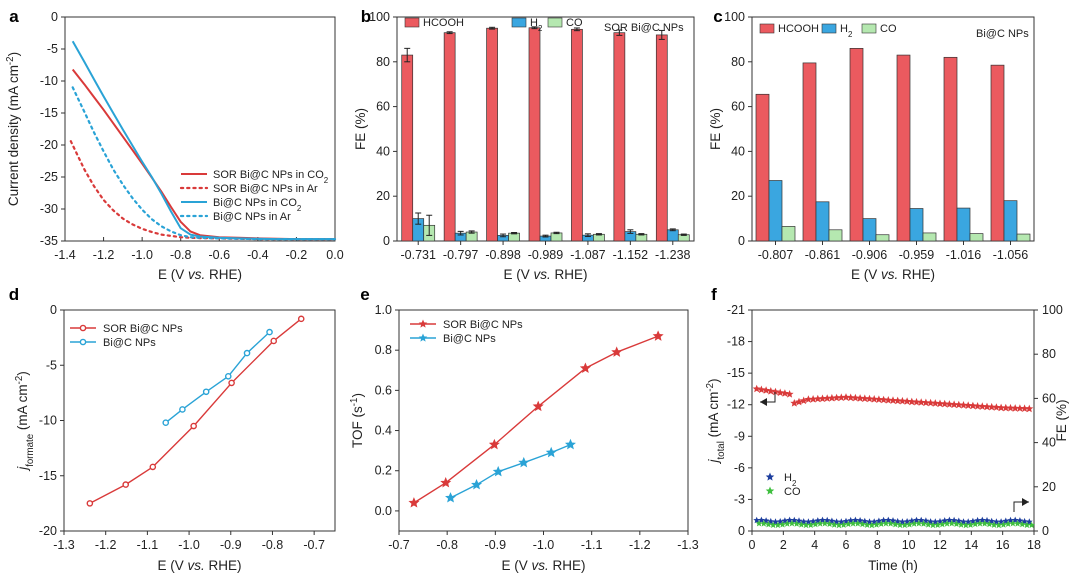 This screenshot has height=575, width=1080. I want to click on panel-d-ylabel: jformate (mA cm-2), so click(25, 421).